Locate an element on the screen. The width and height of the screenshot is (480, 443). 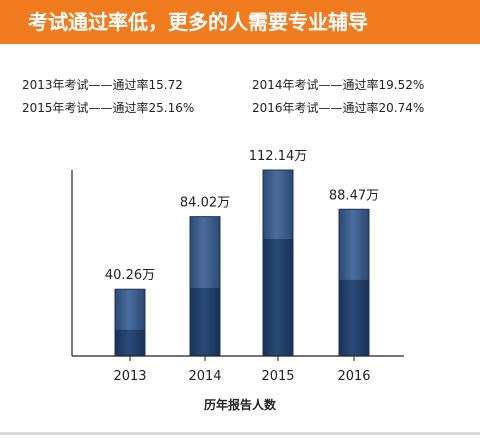
bottom-divider is located at coordinates (240, 433).